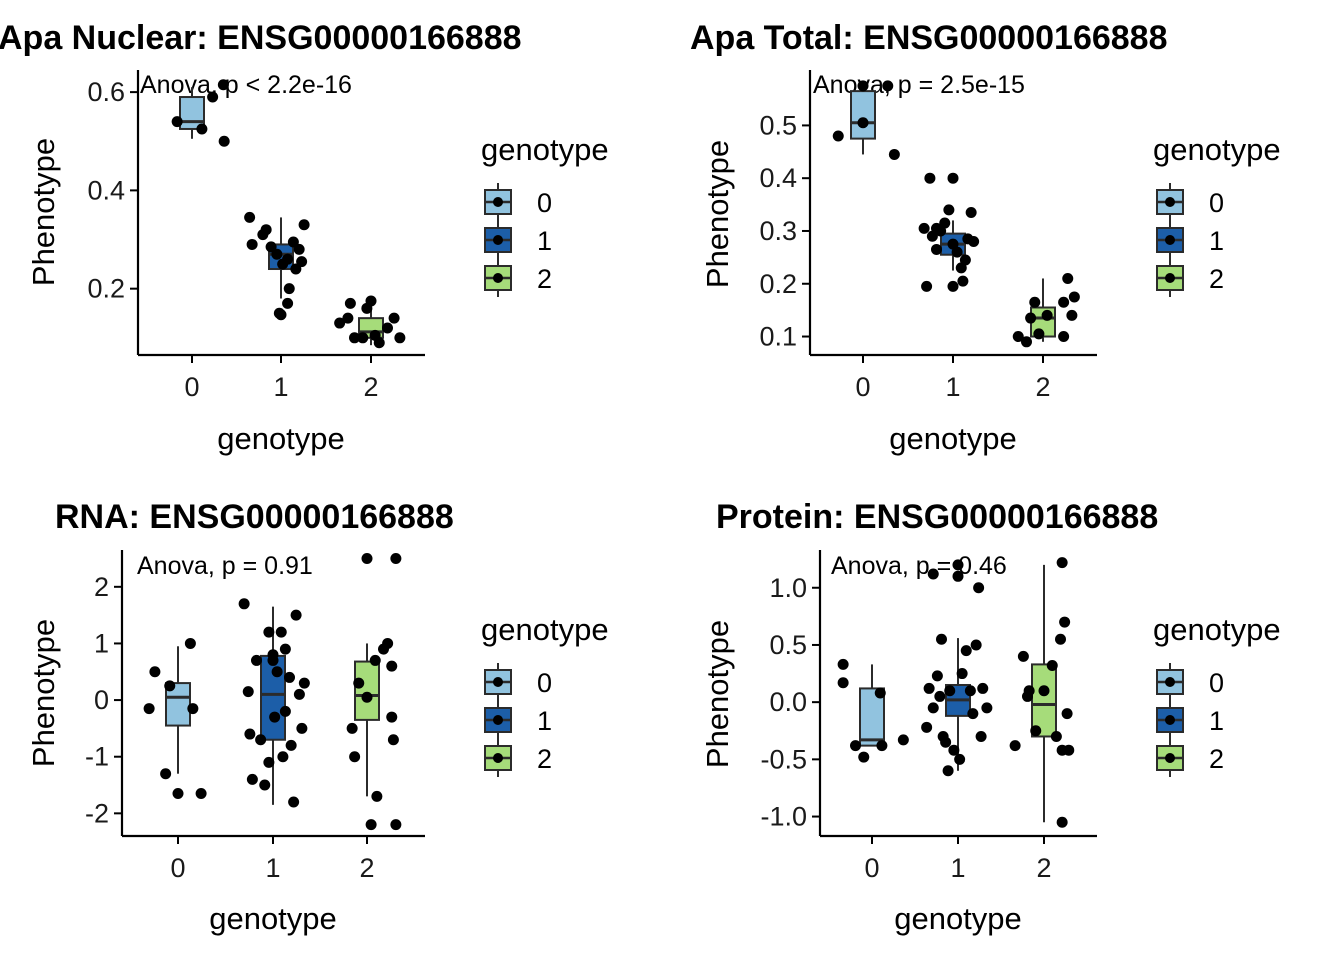 The width and height of the screenshot is (1344, 960). What do you see at coordinates (544, 279) in the screenshot?
I see `legend-label: 2` at bounding box center [544, 279].